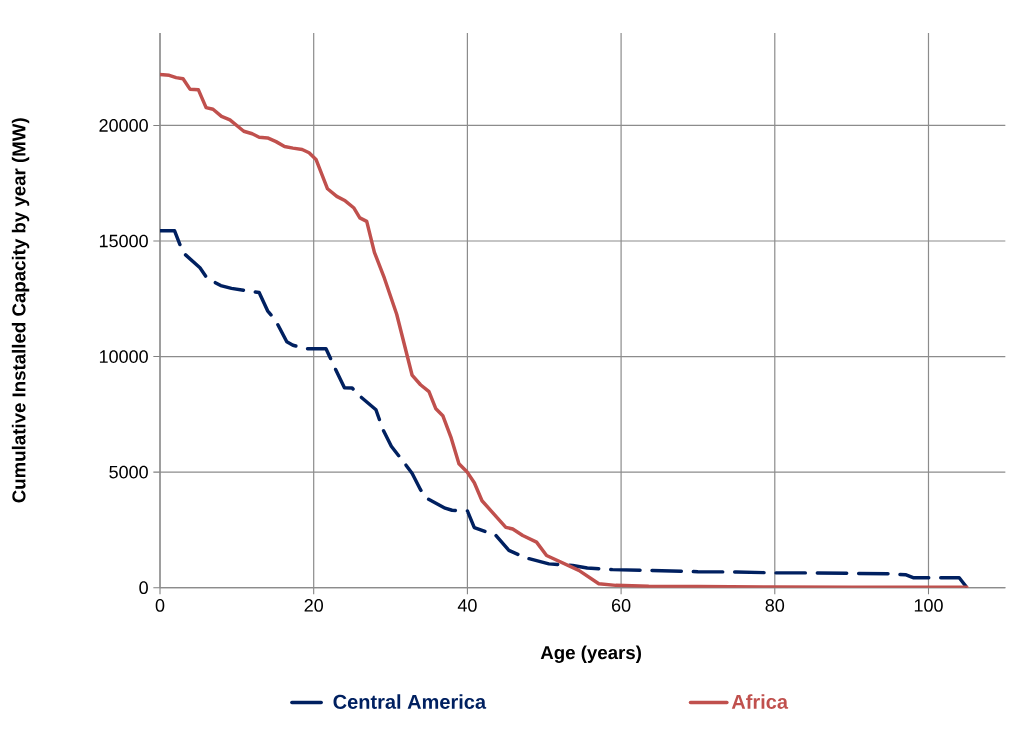 The image size is (1032, 729). What do you see at coordinates (928, 605) in the screenshot?
I see `x-tick-label: 100` at bounding box center [928, 605].